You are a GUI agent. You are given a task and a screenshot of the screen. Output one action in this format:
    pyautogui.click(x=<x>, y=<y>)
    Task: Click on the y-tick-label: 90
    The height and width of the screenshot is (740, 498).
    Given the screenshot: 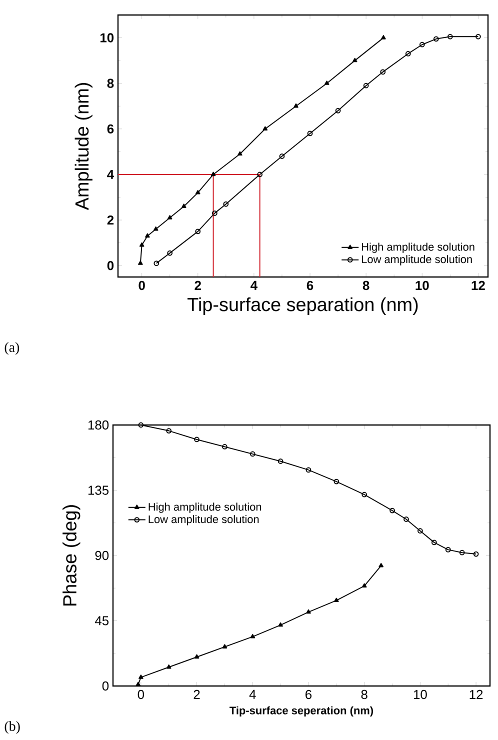 What is the action you would take?
    pyautogui.click(x=102, y=555)
    